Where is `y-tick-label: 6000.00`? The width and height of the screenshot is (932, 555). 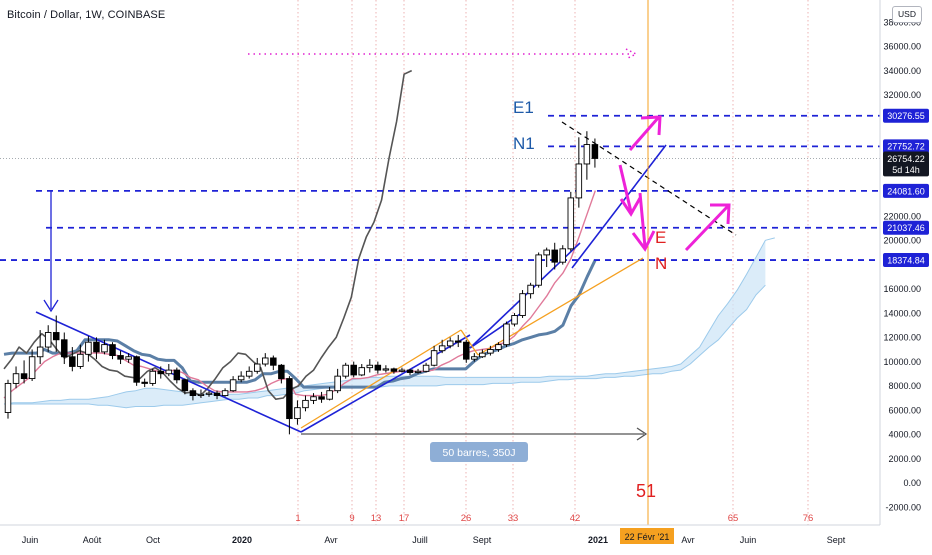 y-tick-label: 6000.00 is located at coordinates (904, 410).